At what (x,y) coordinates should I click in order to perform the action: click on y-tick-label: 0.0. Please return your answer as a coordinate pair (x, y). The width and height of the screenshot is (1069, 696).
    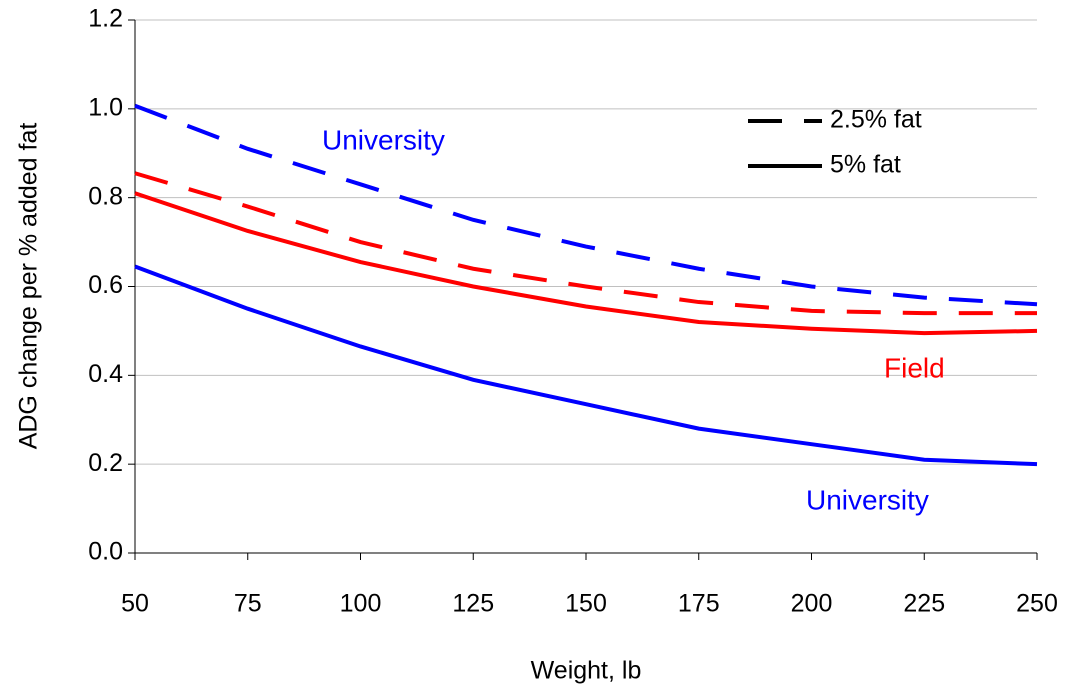
    Looking at the image, I should click on (105, 552).